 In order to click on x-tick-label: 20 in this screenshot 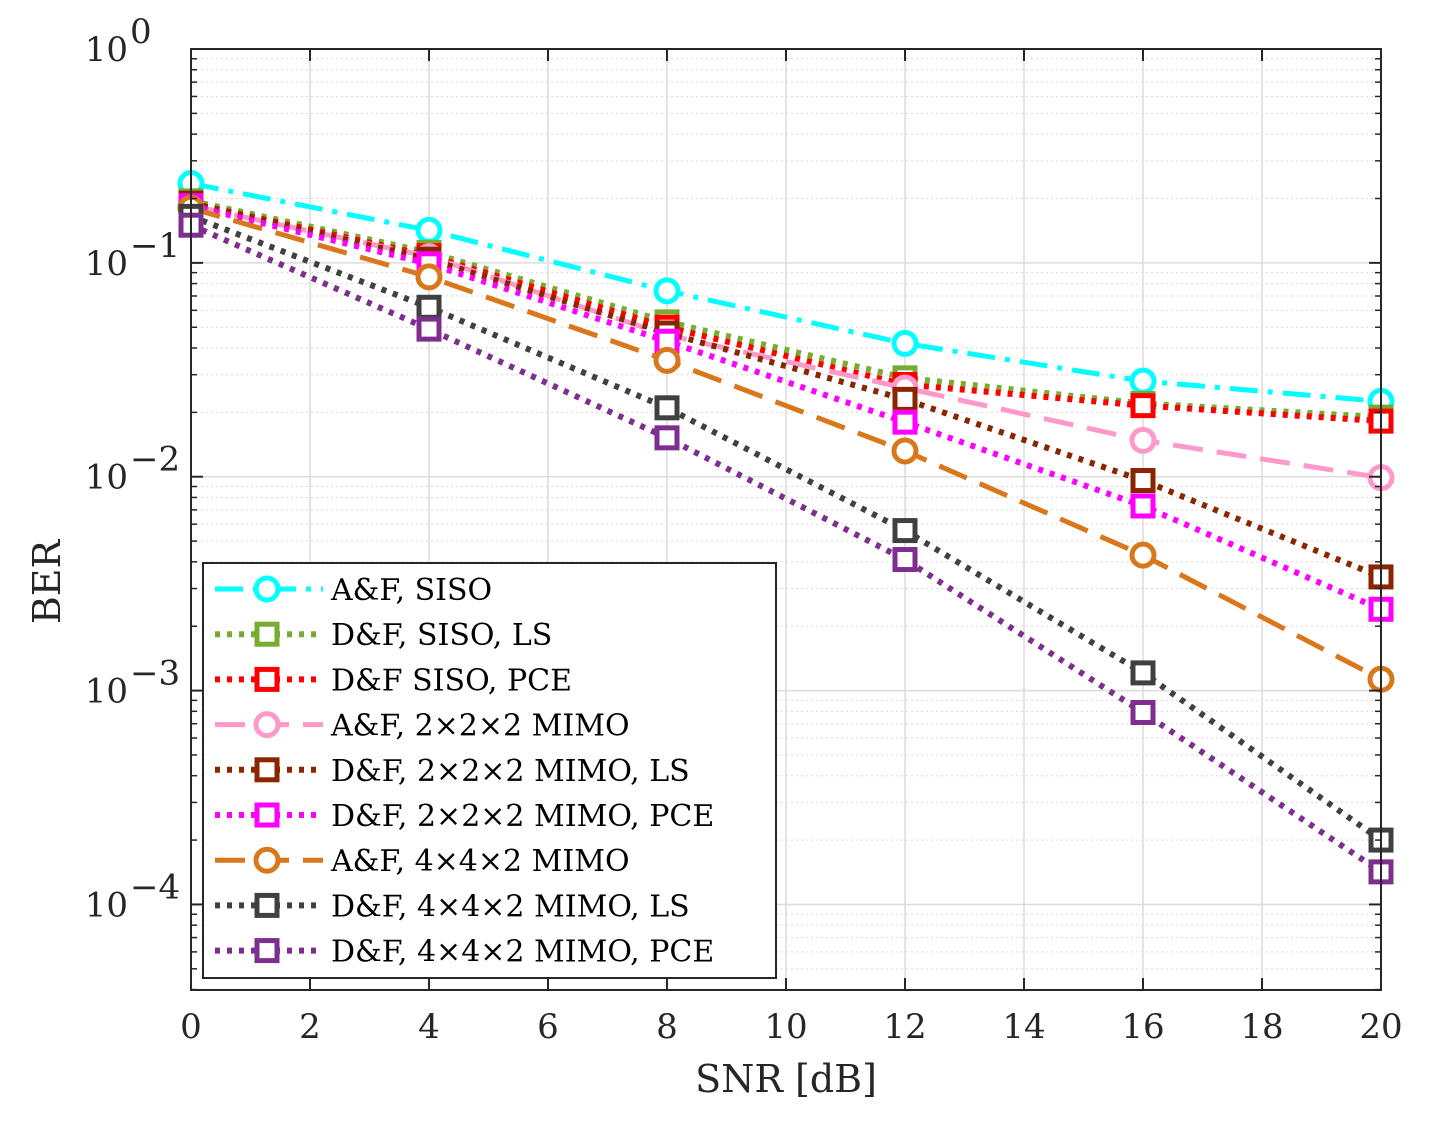, I will do `click(1380, 1027)`.